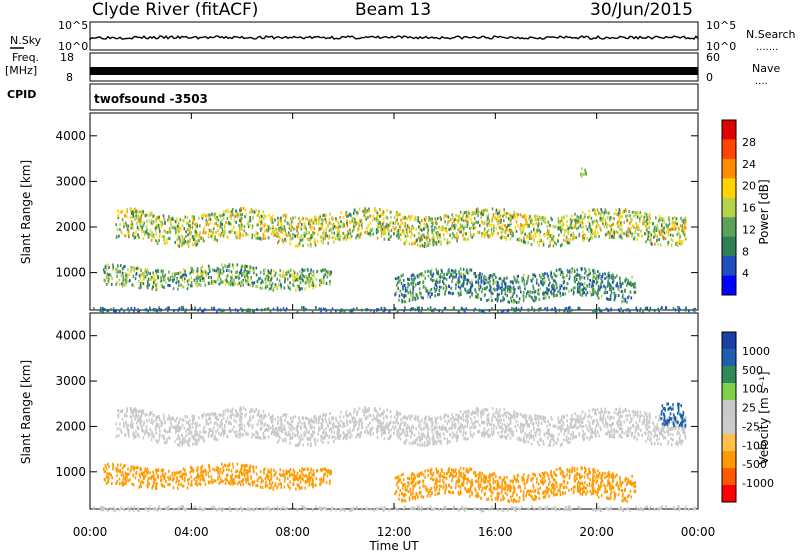 Image resolution: width=800 pixels, height=554 pixels. I want to click on beam-title: Beam 13, so click(393, 10).